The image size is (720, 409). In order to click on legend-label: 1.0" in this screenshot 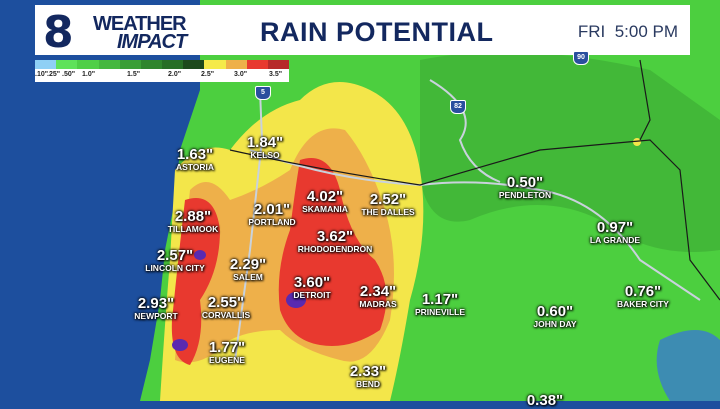, I will do `click(89, 74)`.